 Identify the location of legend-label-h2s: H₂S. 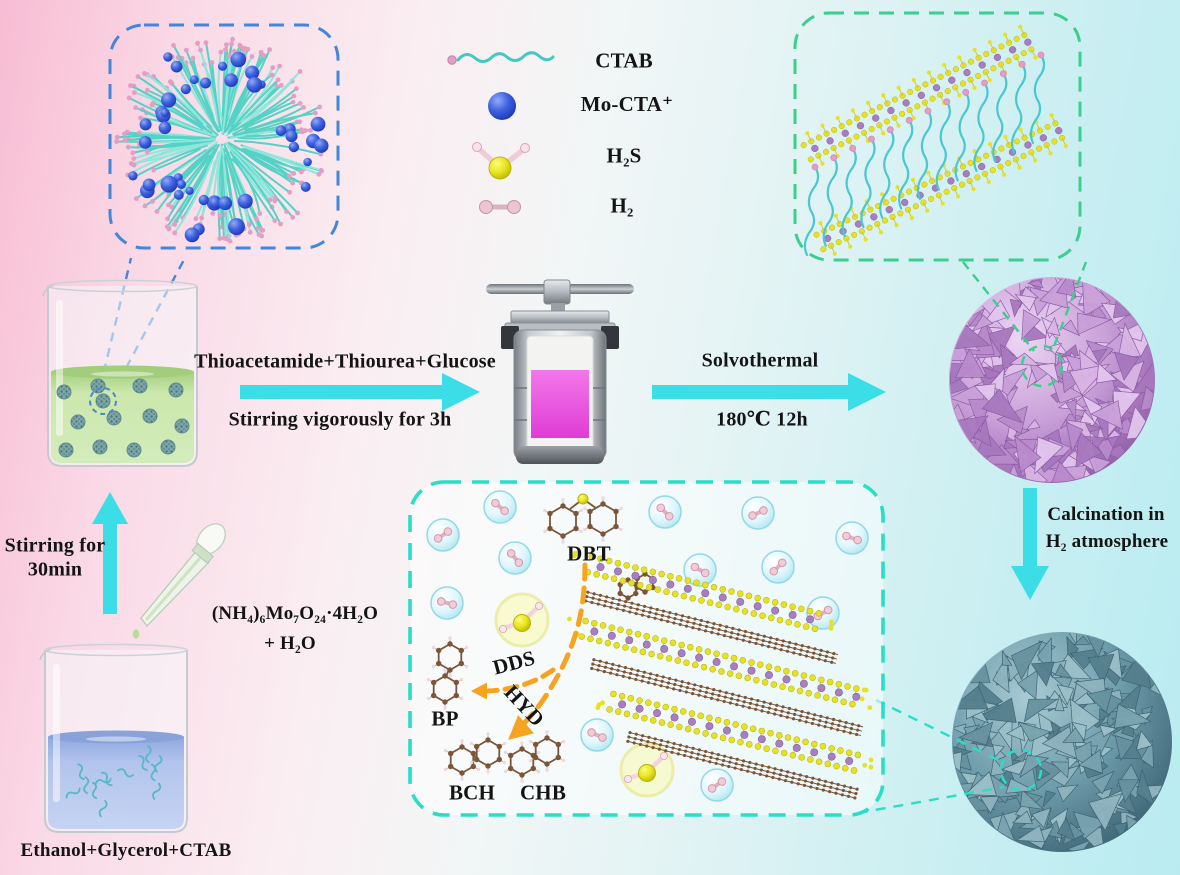
(624, 155).